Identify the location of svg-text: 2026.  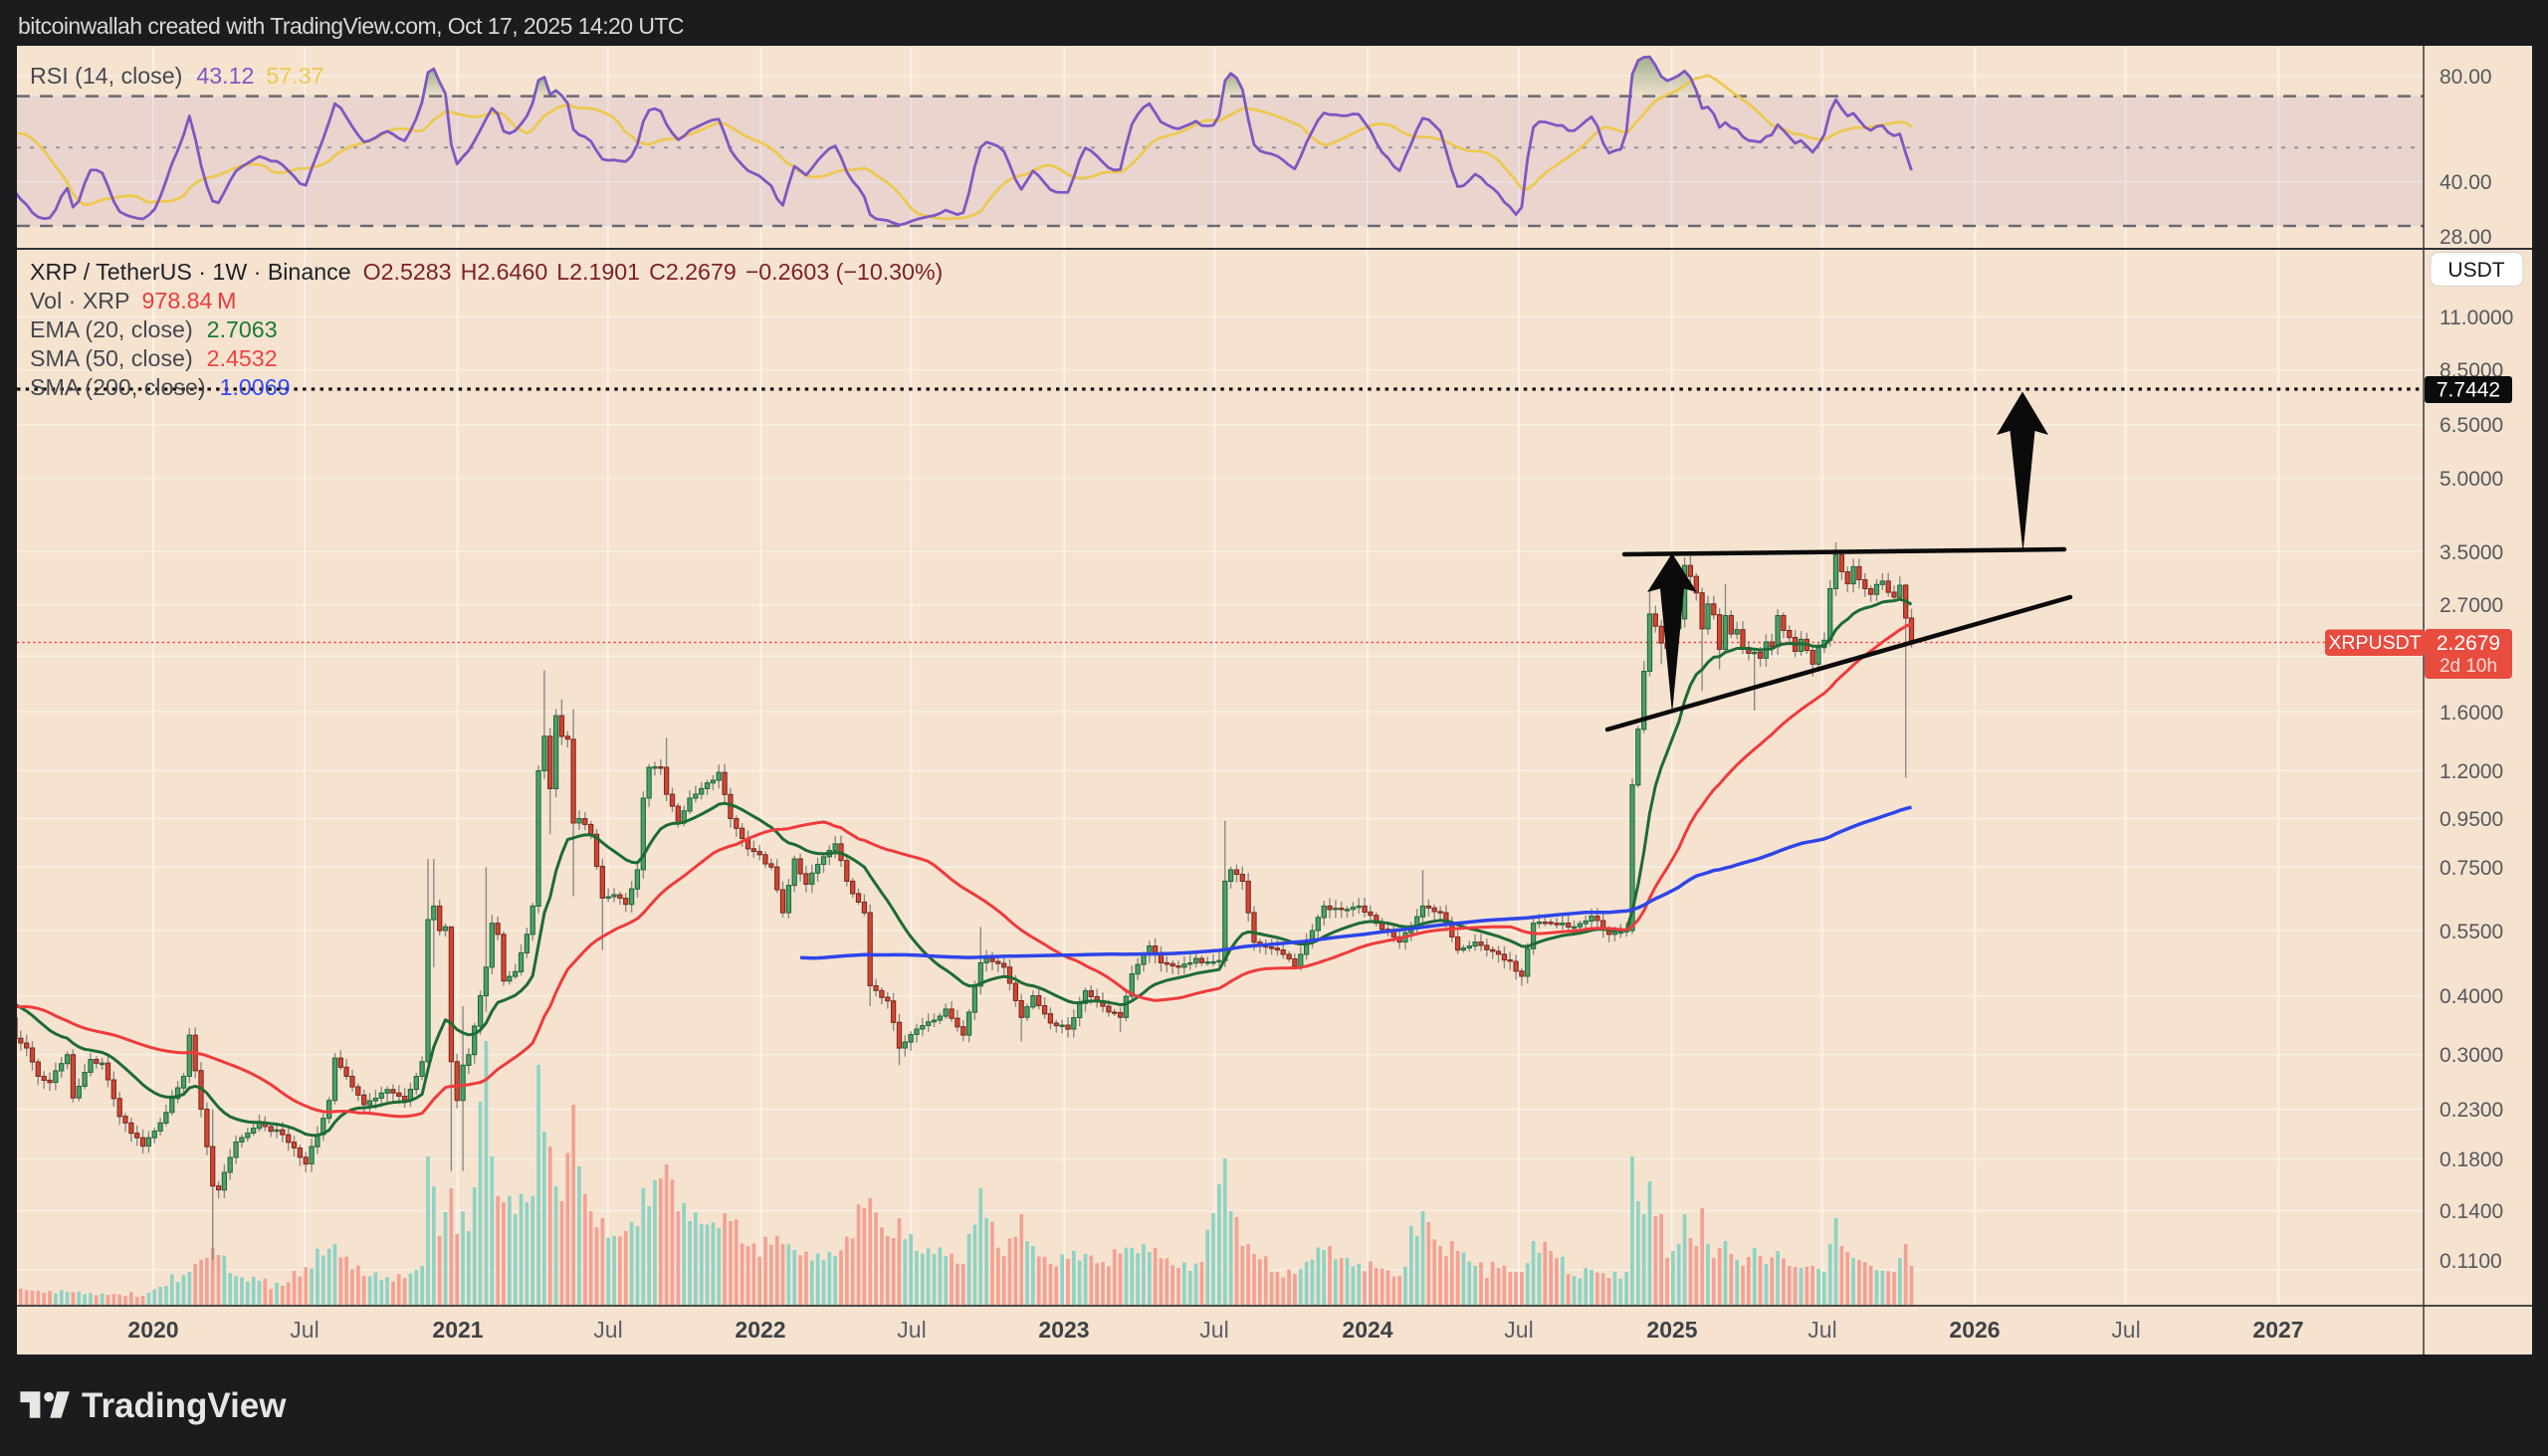
(1974, 1330).